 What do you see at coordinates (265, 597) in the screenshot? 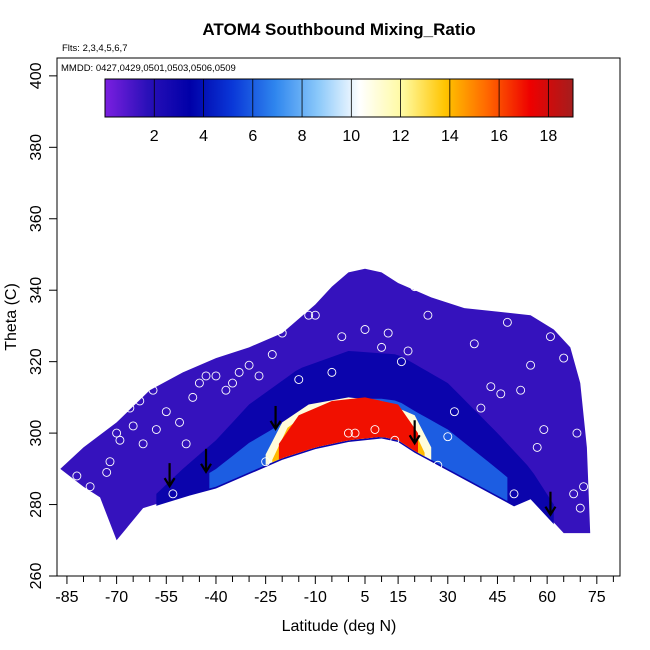
I see `x-tick-label: -25` at bounding box center [265, 597].